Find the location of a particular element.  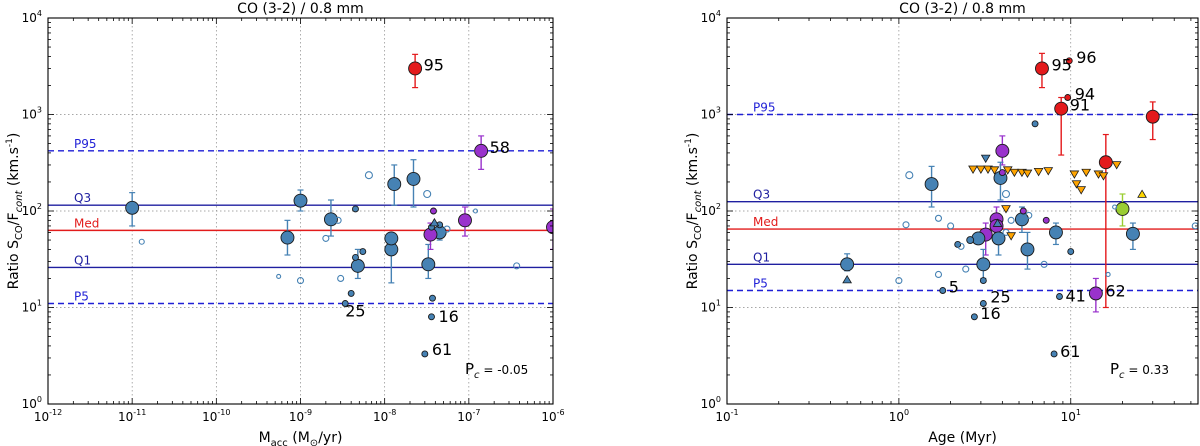

point-label: 62 is located at coordinates (1115, 290).